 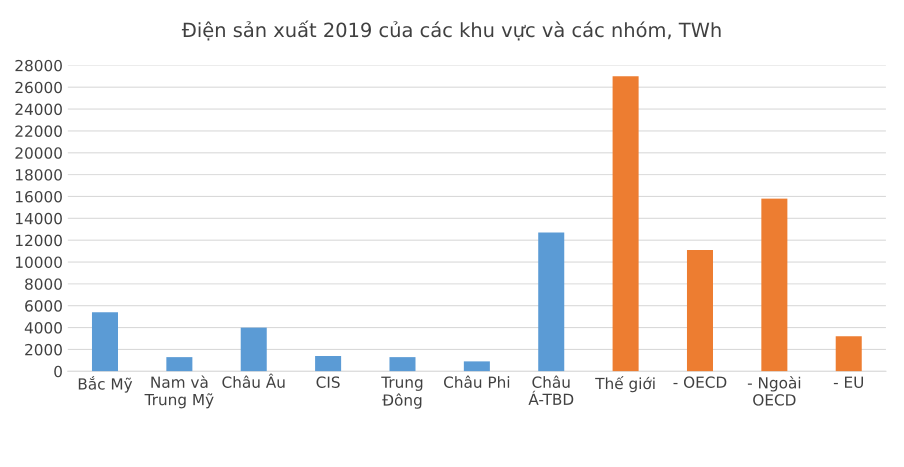 What do you see at coordinates (401, 392) in the screenshot?
I see `x-tick-label: Trung Đông` at bounding box center [401, 392].